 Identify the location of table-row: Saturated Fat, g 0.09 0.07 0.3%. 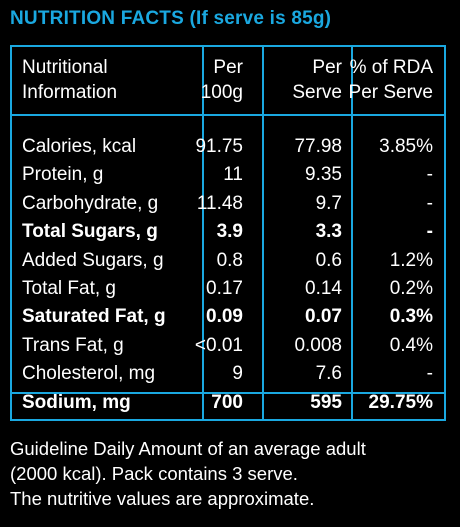
(228, 317).